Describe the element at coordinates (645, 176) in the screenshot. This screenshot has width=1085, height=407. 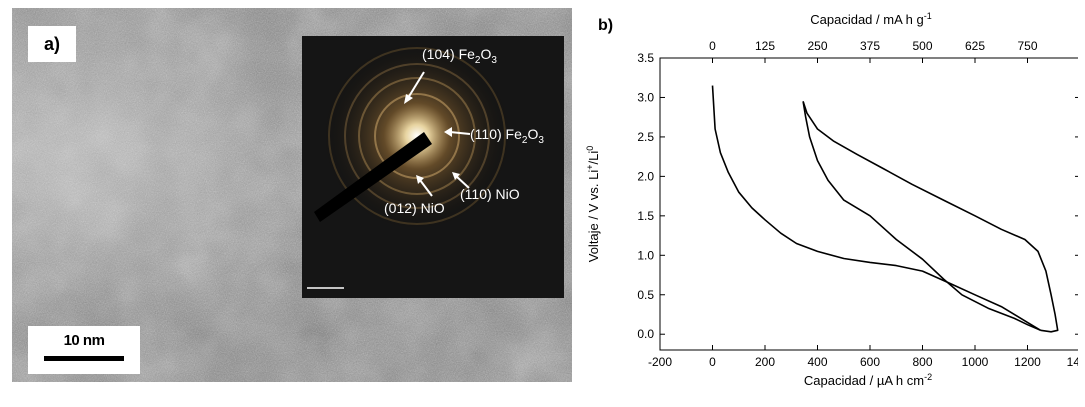
I see `y-tick-label: 2.0` at that location.